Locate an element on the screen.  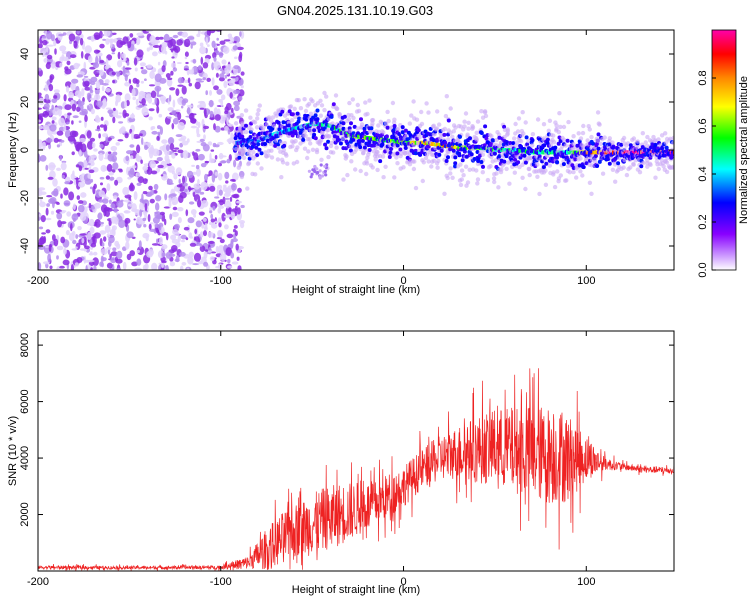
x-tick-label: 0 is located at coordinates (403, 582).